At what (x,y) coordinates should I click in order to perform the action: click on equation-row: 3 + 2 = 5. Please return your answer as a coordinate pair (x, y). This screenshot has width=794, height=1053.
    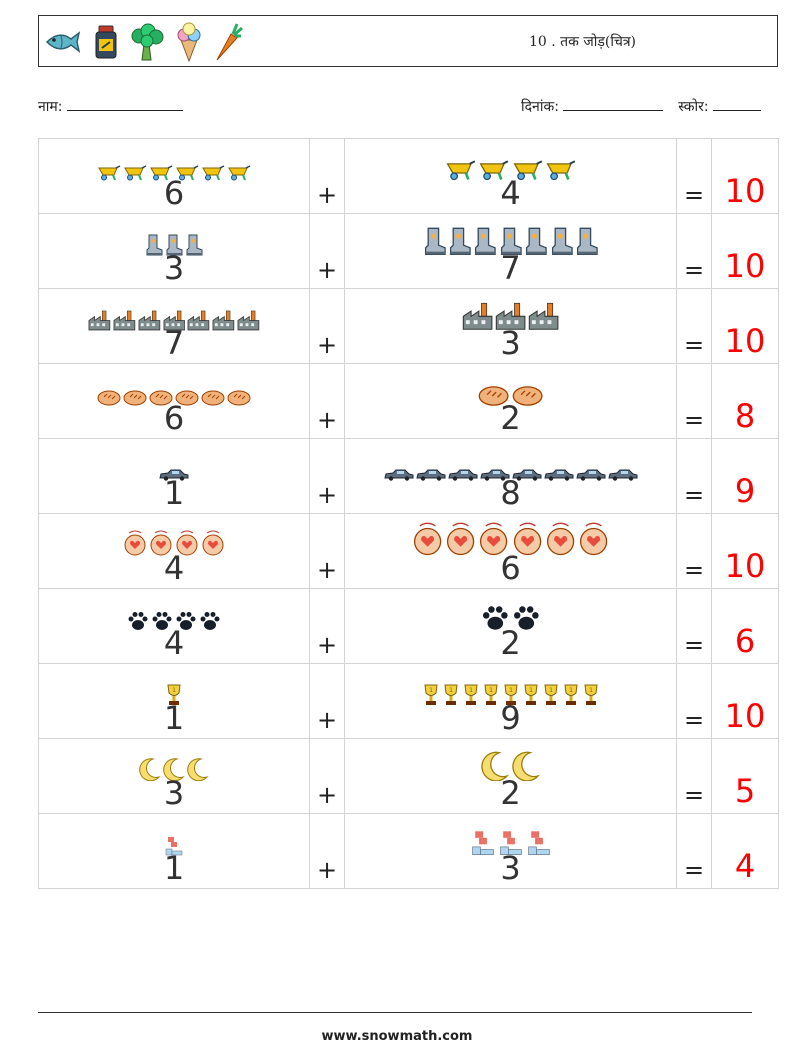
    Looking at the image, I should click on (408, 776).